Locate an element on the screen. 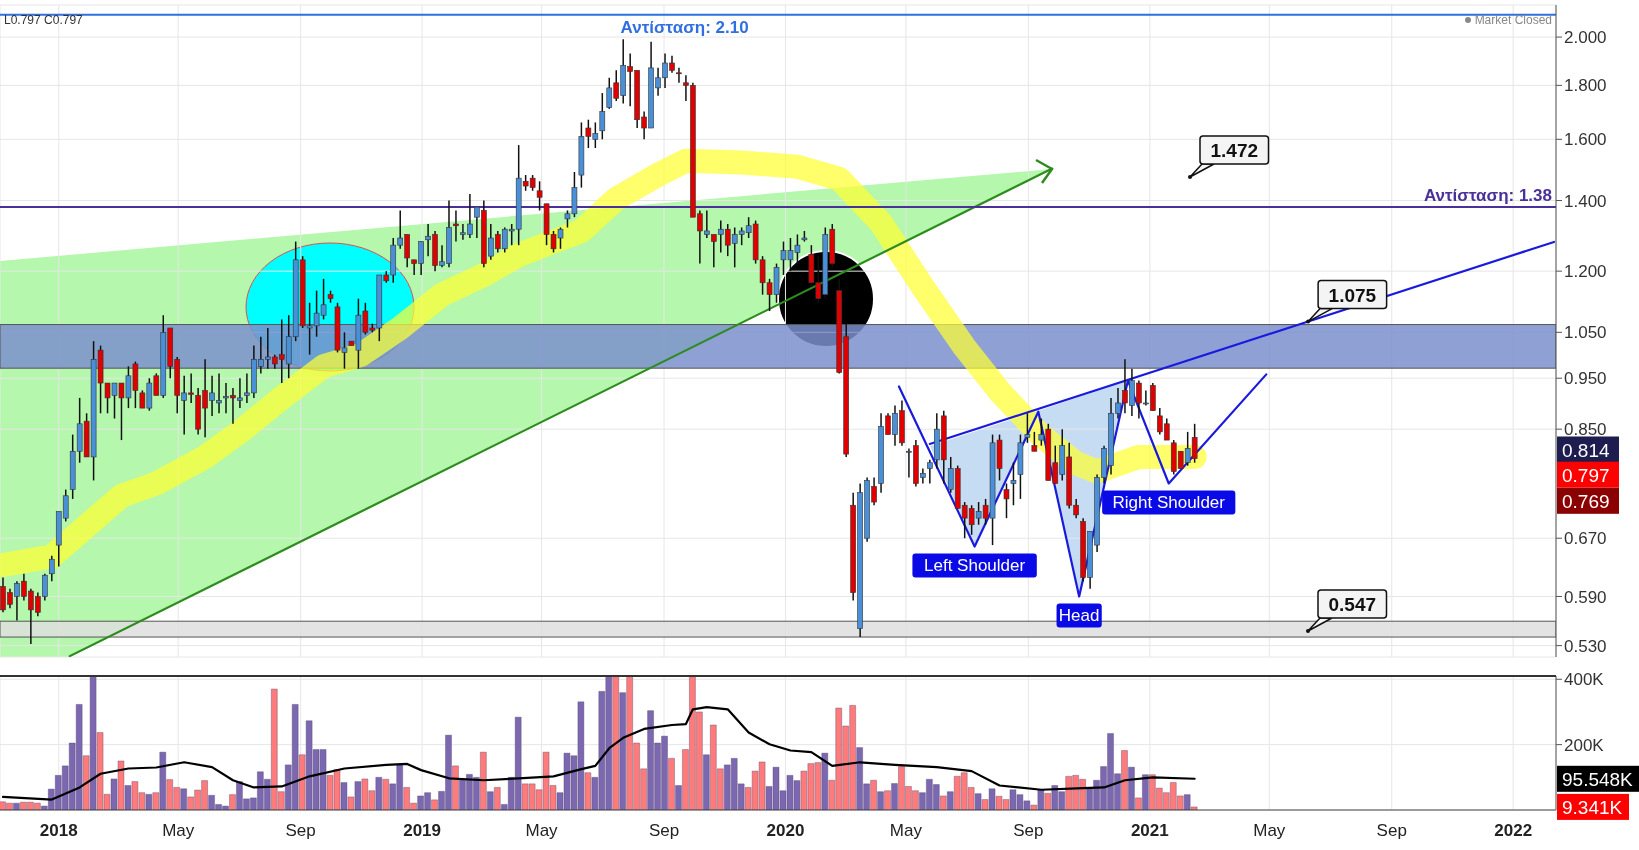  x-tick-label: 2019 is located at coordinates (422, 830).